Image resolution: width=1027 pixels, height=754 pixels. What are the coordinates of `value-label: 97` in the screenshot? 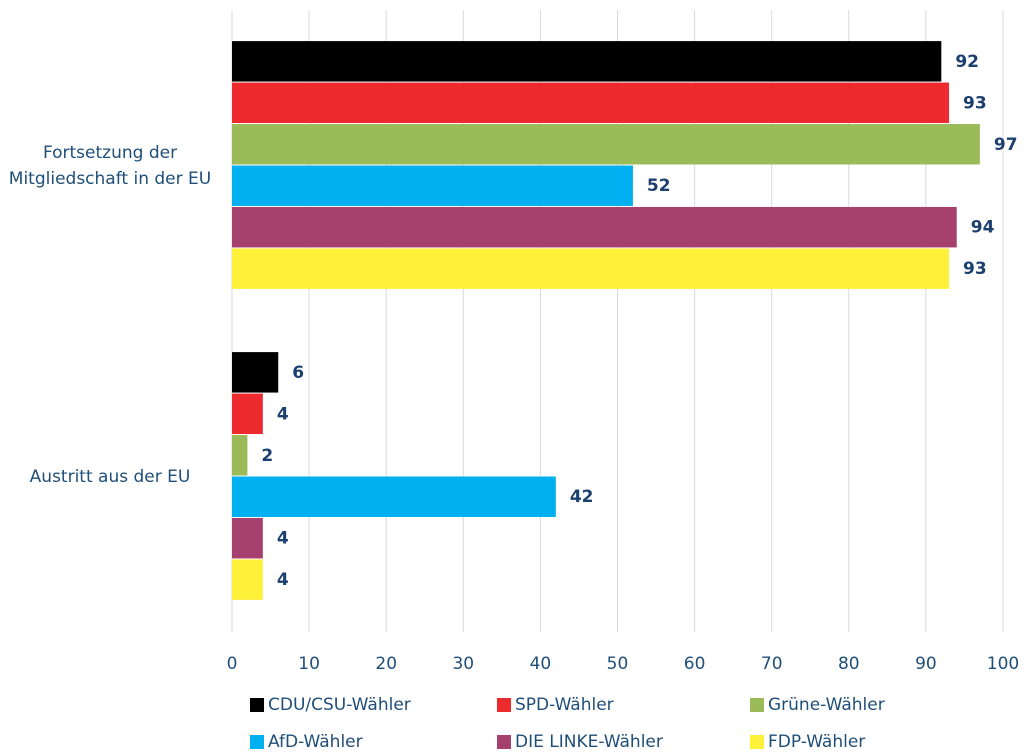 It's located at (1006, 145).